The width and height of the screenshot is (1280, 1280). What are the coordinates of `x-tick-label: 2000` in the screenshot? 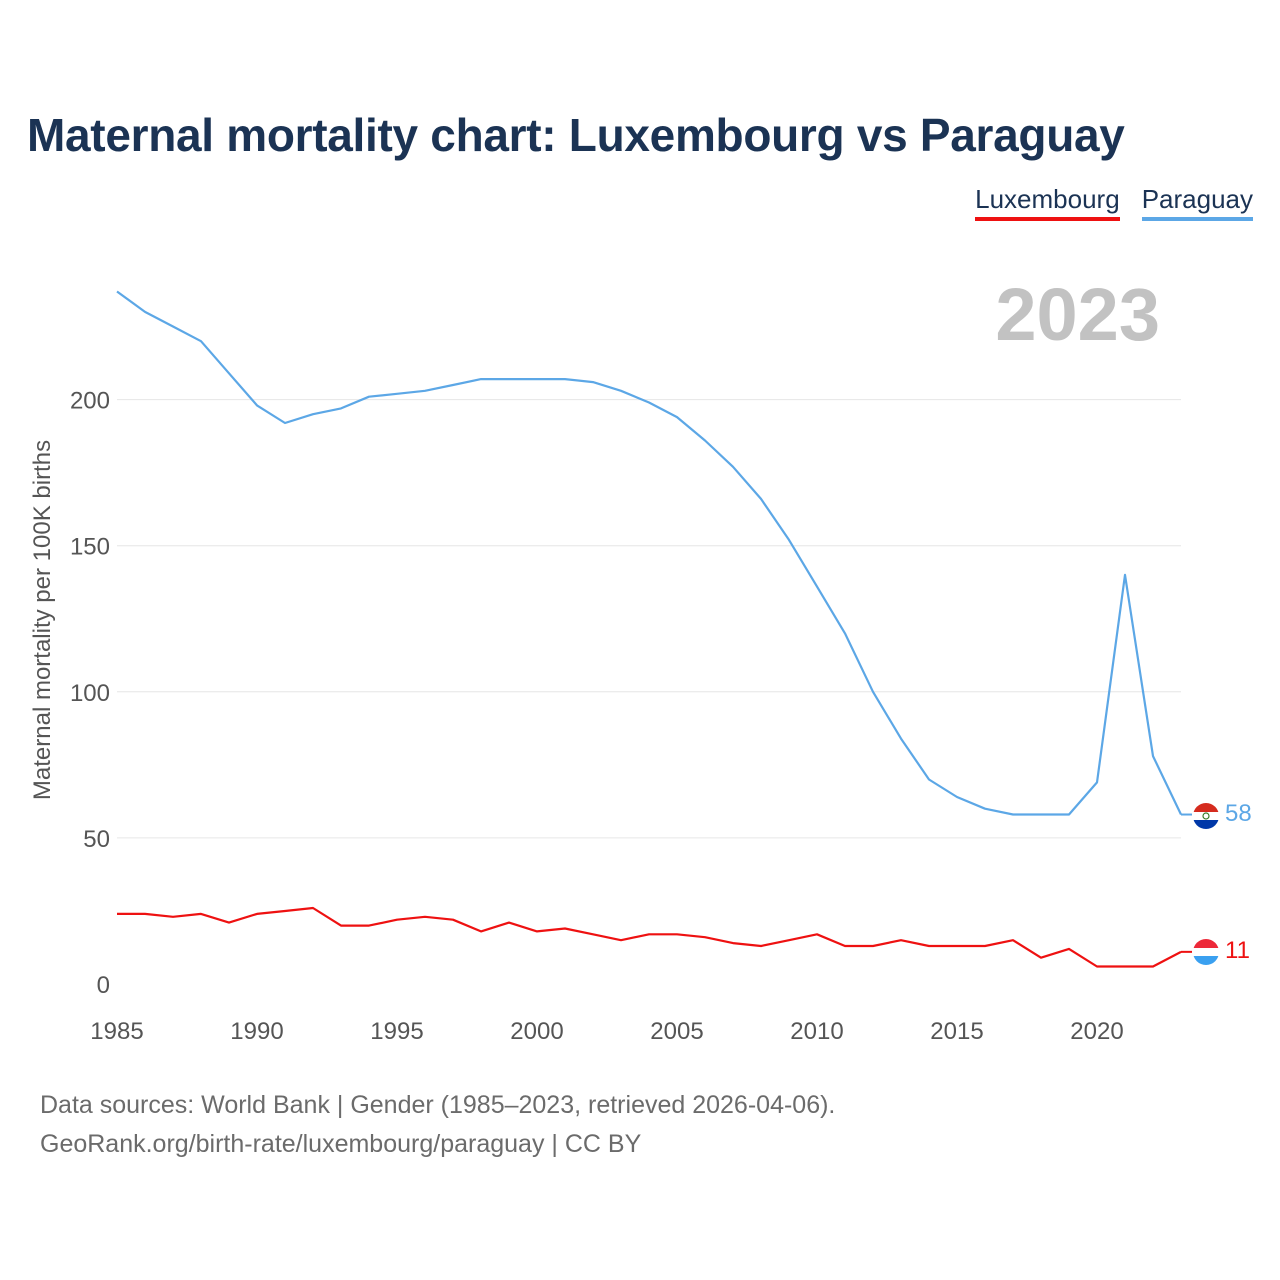 It's located at (536, 1031).